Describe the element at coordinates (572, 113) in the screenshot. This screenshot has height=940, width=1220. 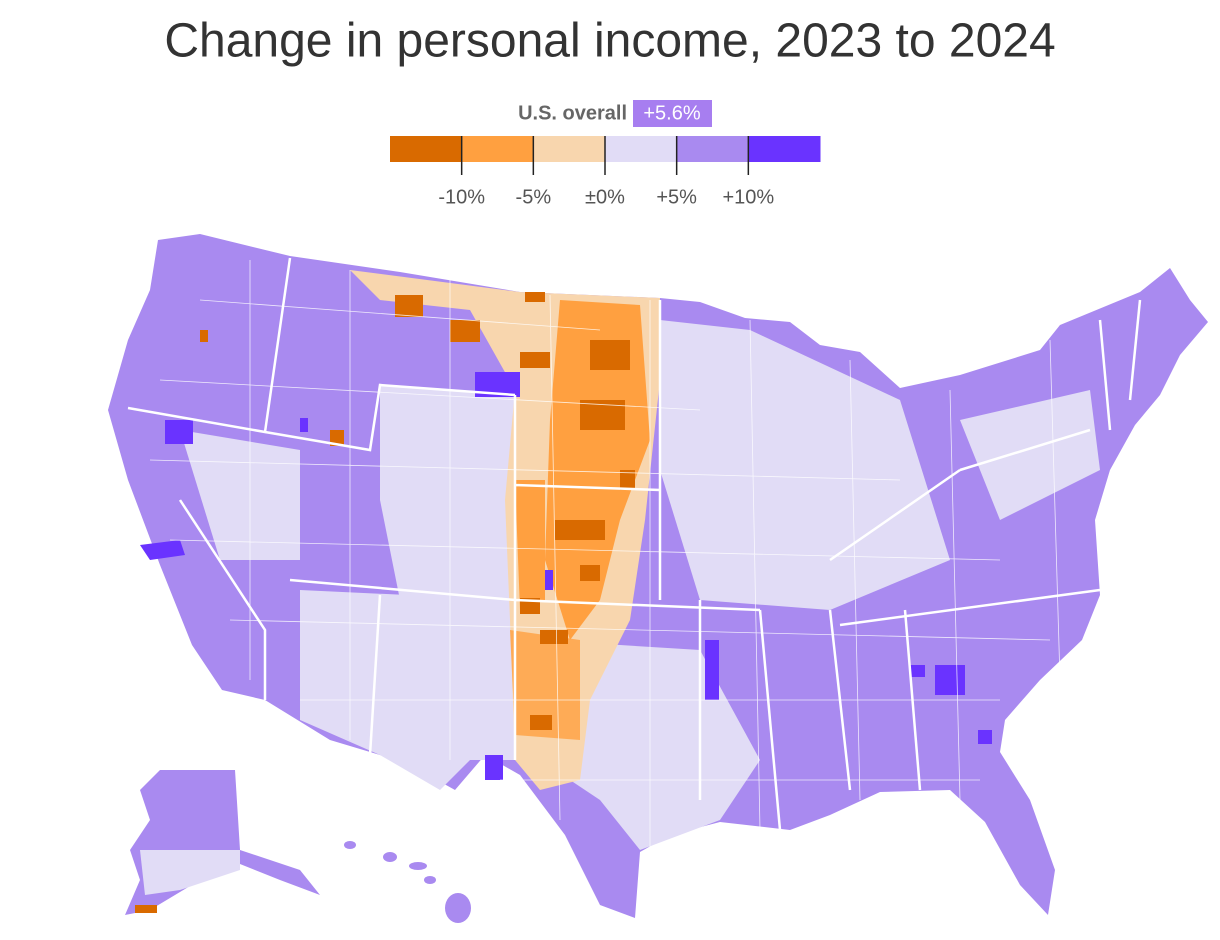
I see `overall-label: U.S. overall` at that location.